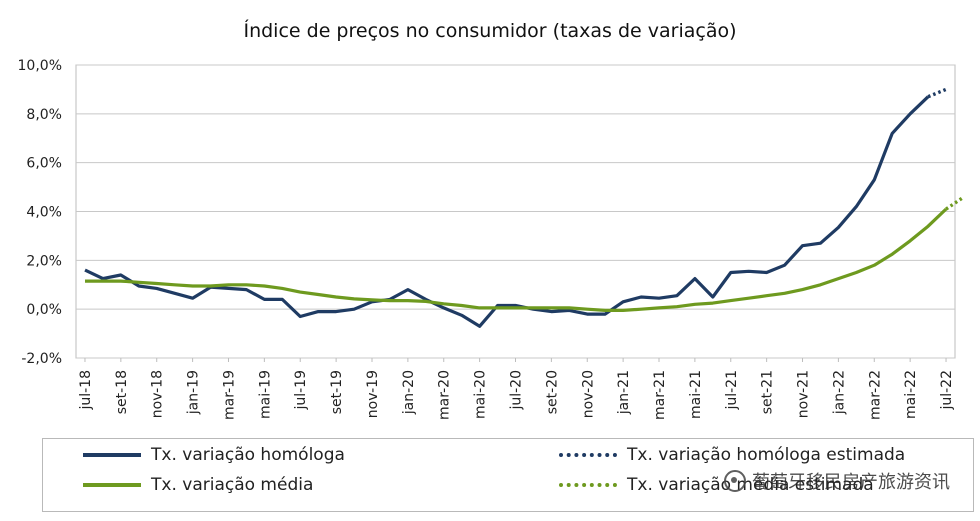 Image resolution: width=980 pixels, height=521 pixels. What do you see at coordinates (588, 485) in the screenshot?
I see `legend-swatch-media-estimada` at bounding box center [588, 485].